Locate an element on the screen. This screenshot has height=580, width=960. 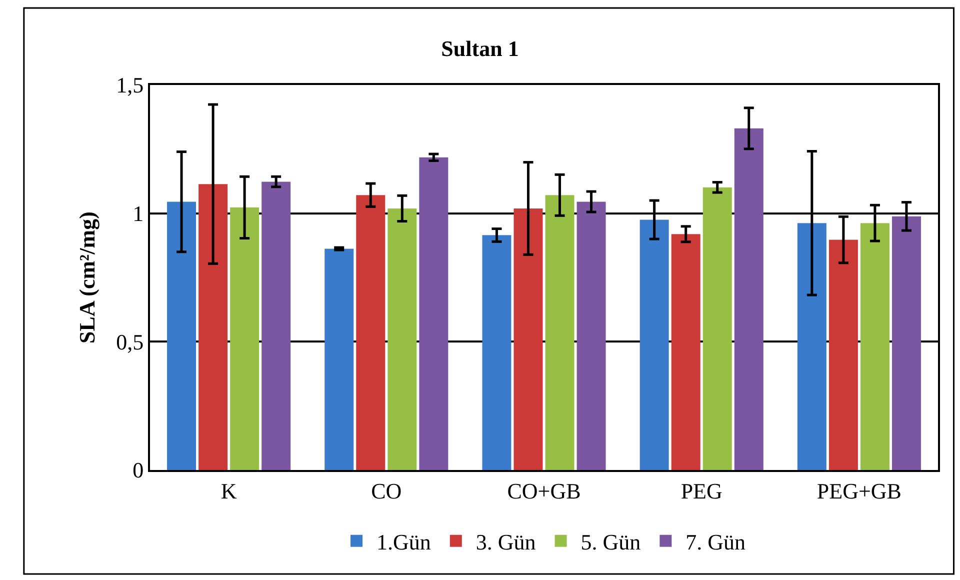
x-tick-label: CO is located at coordinates (386, 491).